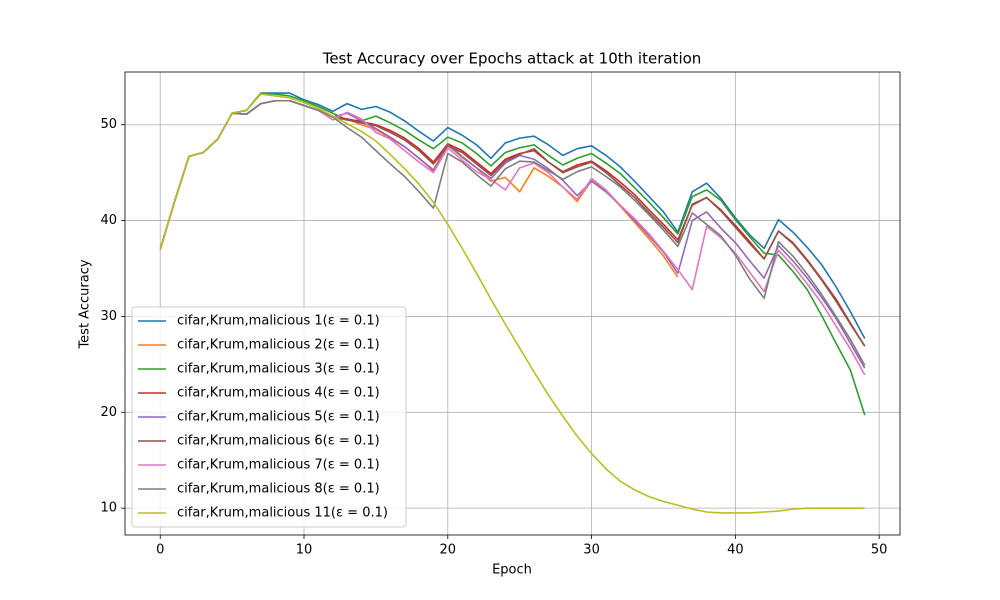  I want to click on y-tick-label: 20, so click(108, 412).